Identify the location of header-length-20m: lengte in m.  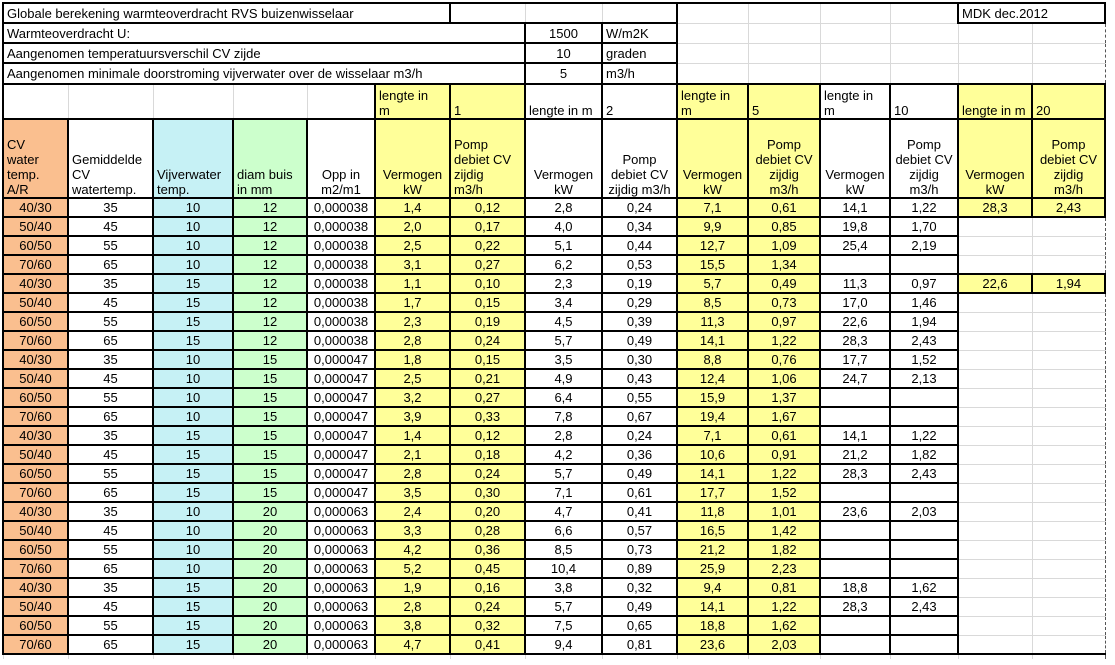
(995, 101).